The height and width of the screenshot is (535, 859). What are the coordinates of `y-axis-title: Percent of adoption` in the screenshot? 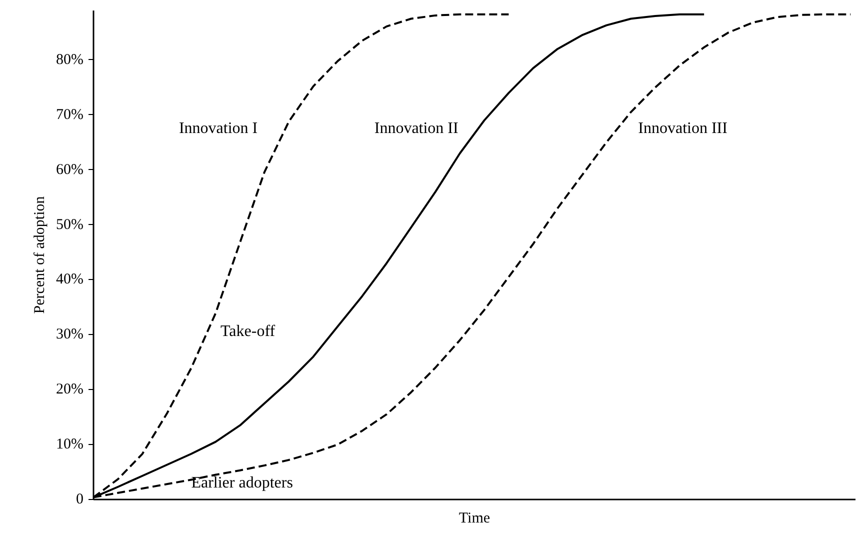 It's located at (40, 255).